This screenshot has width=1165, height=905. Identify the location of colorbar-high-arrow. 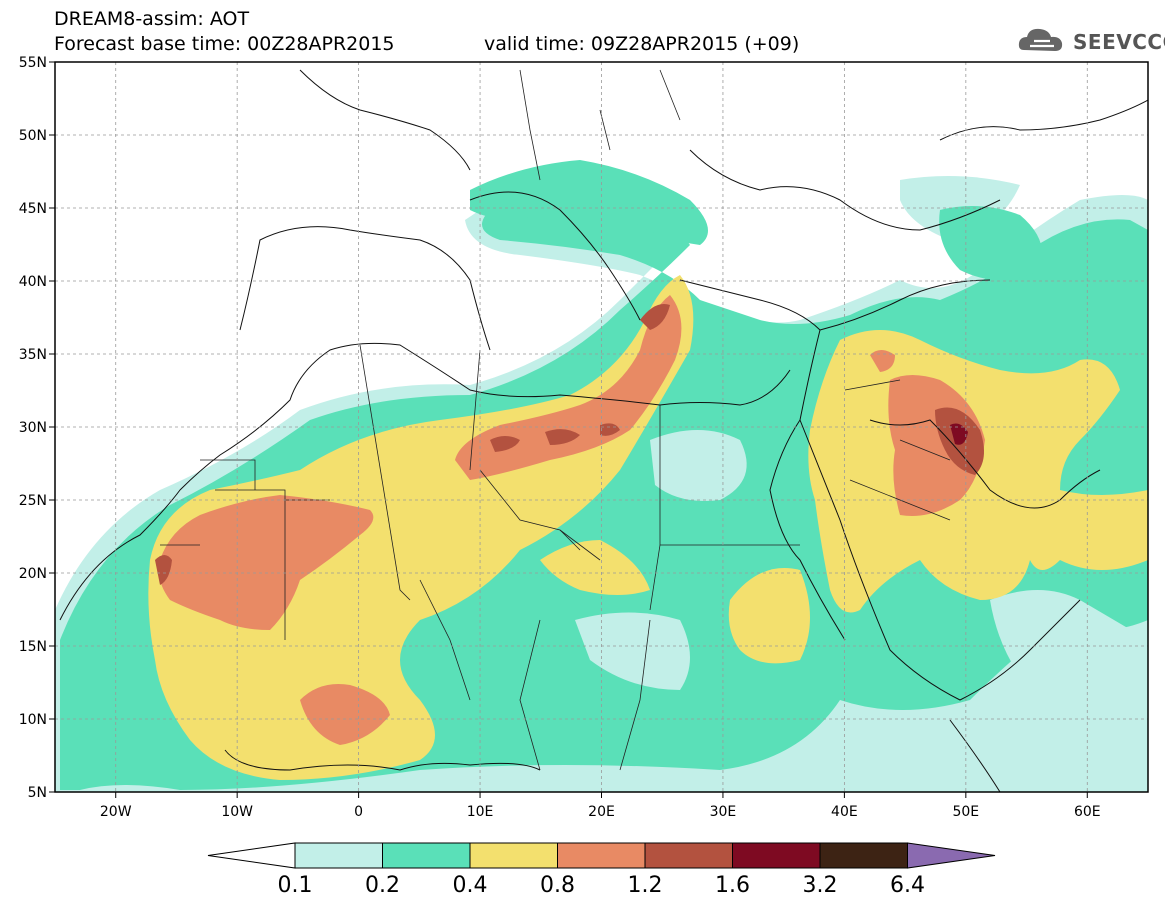
(951, 855).